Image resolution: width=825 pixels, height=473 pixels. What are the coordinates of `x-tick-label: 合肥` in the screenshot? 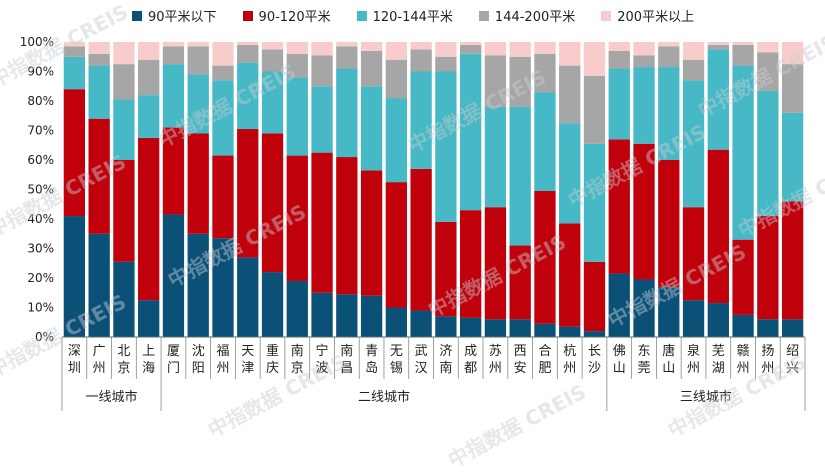 It's located at (544, 360).